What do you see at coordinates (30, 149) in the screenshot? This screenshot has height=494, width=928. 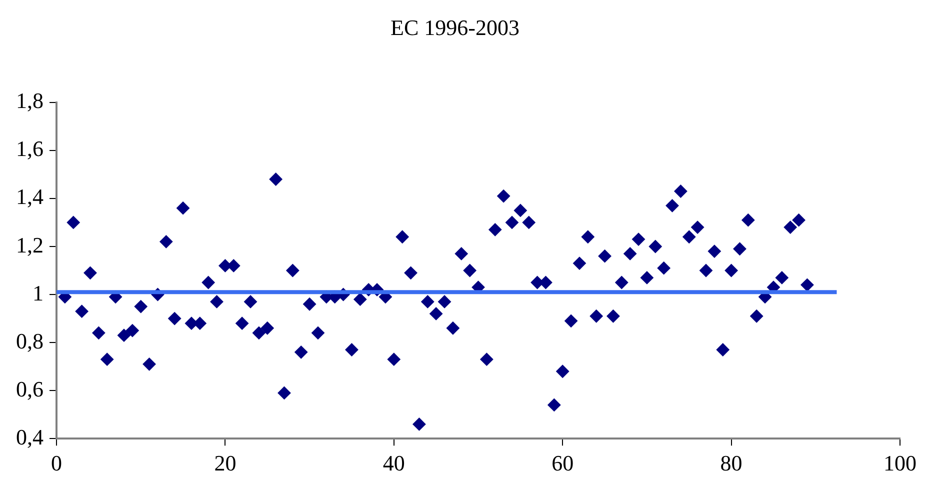 I see `y-tick-label: 1,6` at bounding box center [30, 149].